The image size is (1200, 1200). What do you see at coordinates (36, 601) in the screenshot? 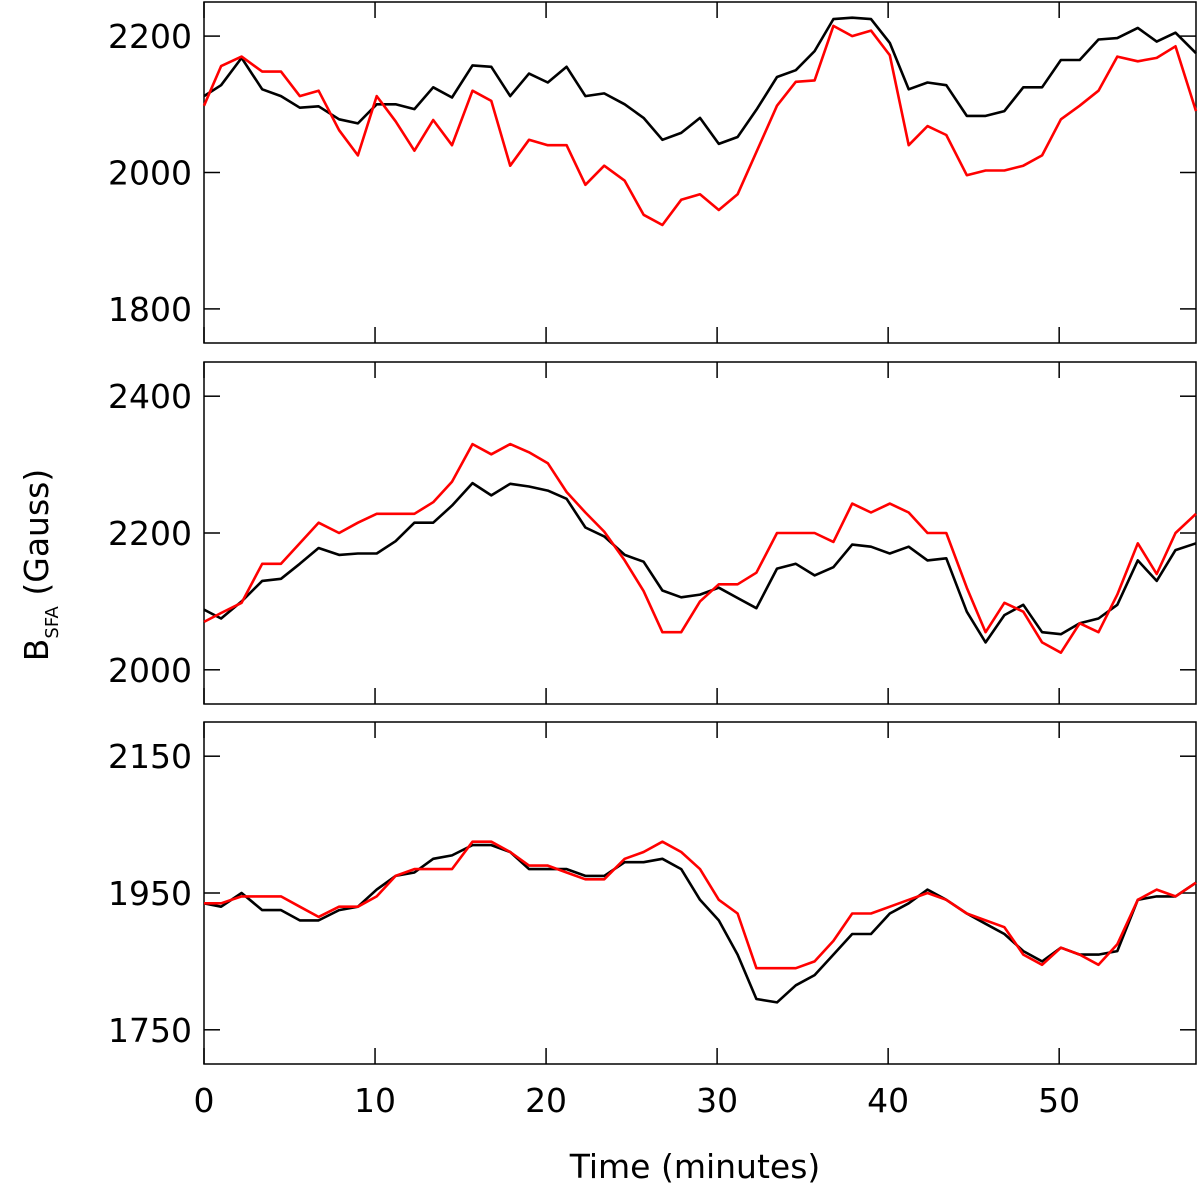
I see `y-axis-label-spacer` at bounding box center [36, 601].